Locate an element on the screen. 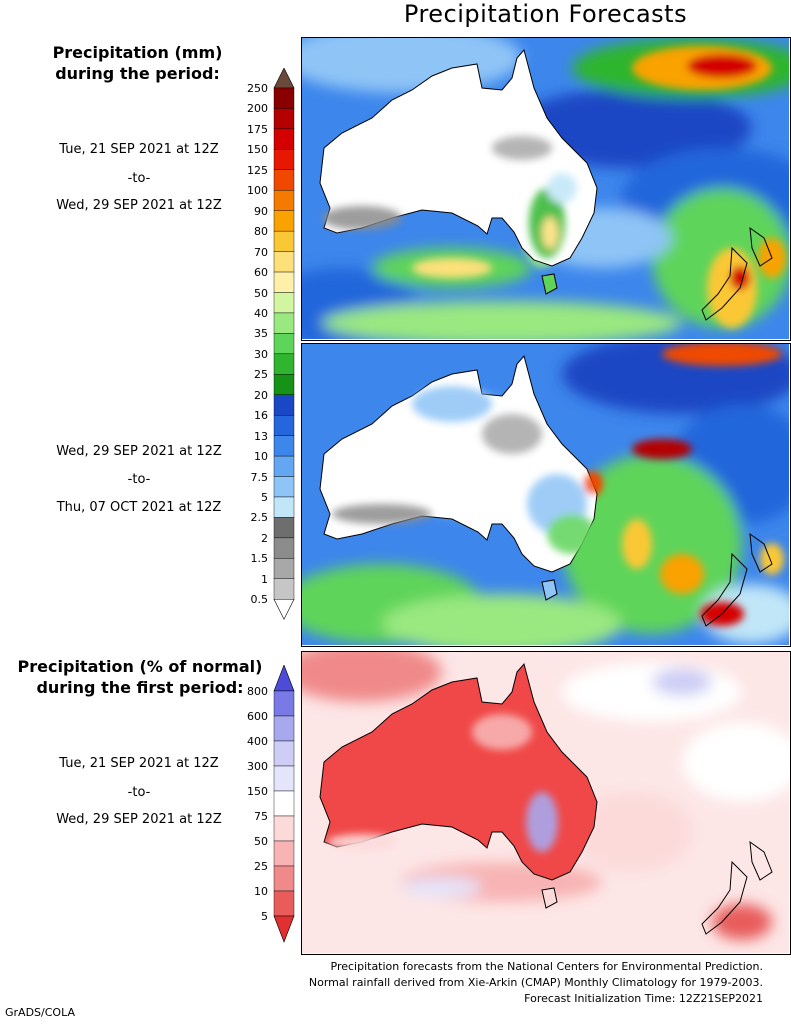 This screenshot has width=791, height=1024. period2-end: Thu, 07 OCT 2021 at 12Z is located at coordinates (139, 507).